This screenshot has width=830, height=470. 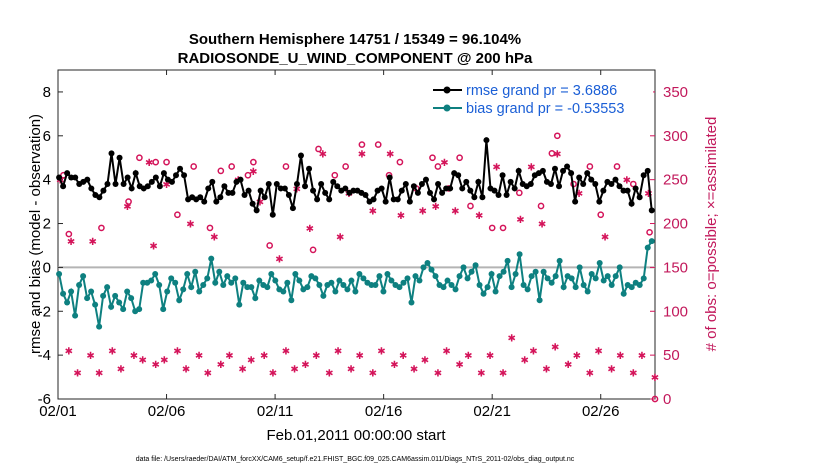 What do you see at coordinates (601, 411) in the screenshot?
I see `x-tick-label: 02/26` at bounding box center [601, 411].